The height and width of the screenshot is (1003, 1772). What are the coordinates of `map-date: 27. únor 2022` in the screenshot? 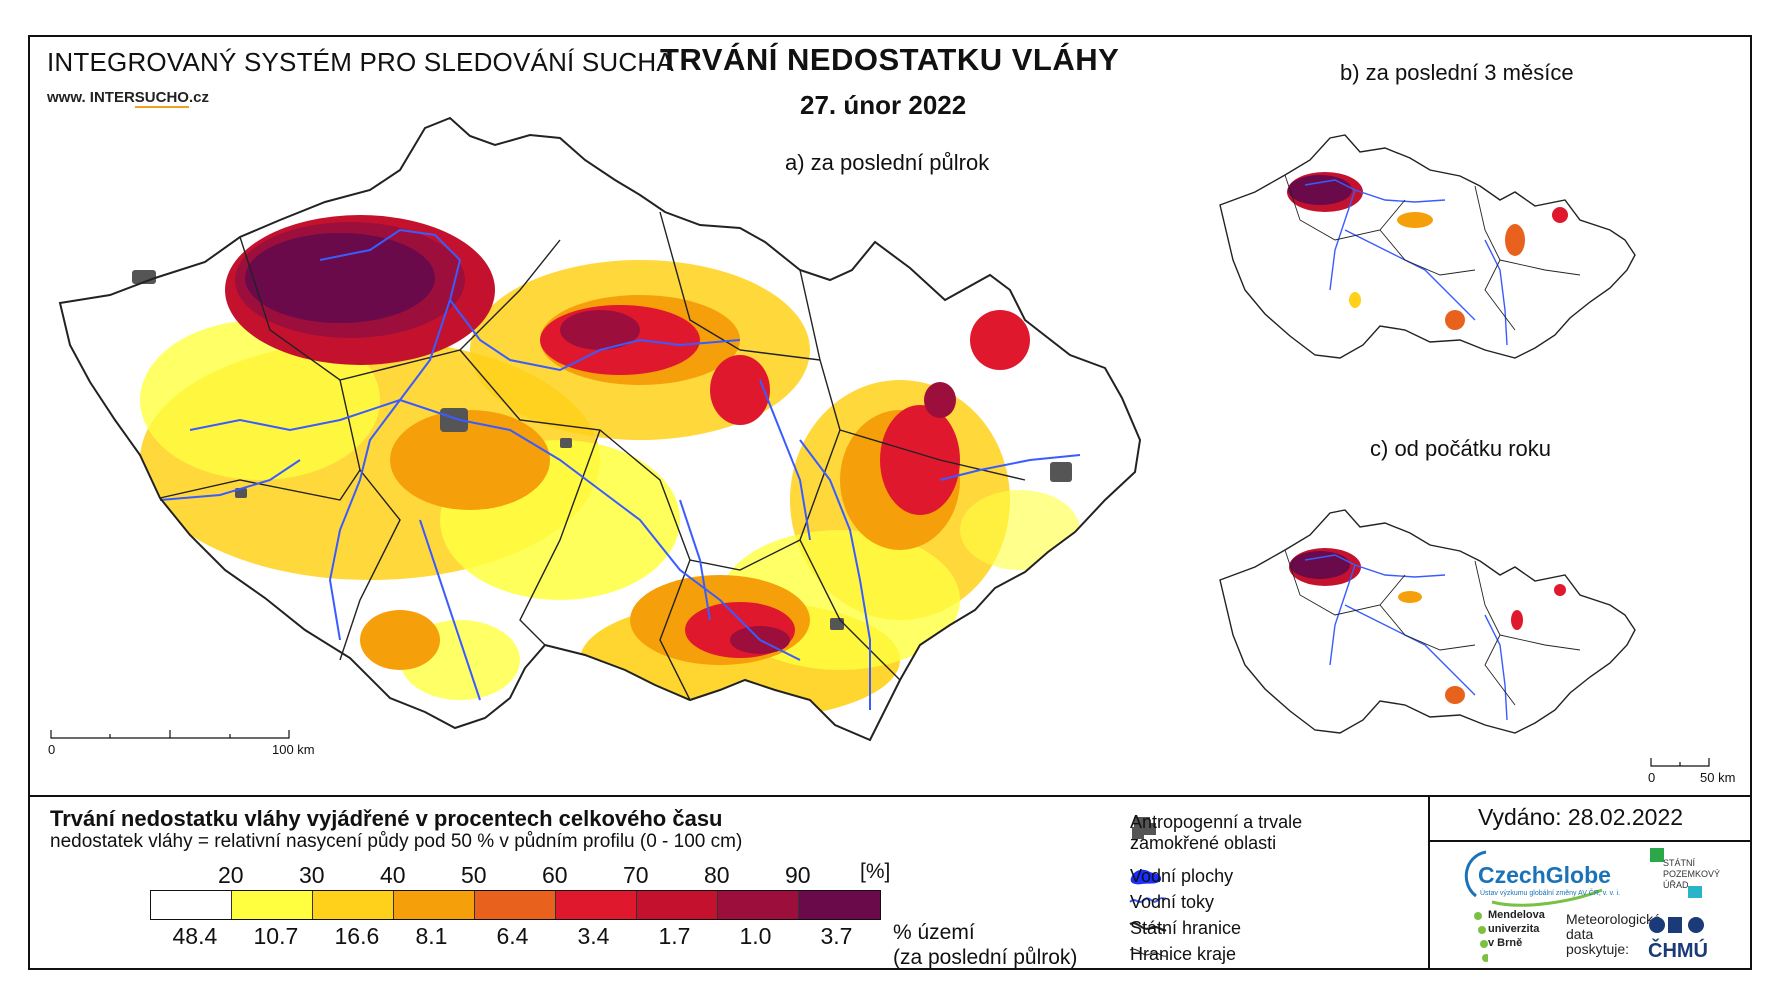 It's located at (883, 105).